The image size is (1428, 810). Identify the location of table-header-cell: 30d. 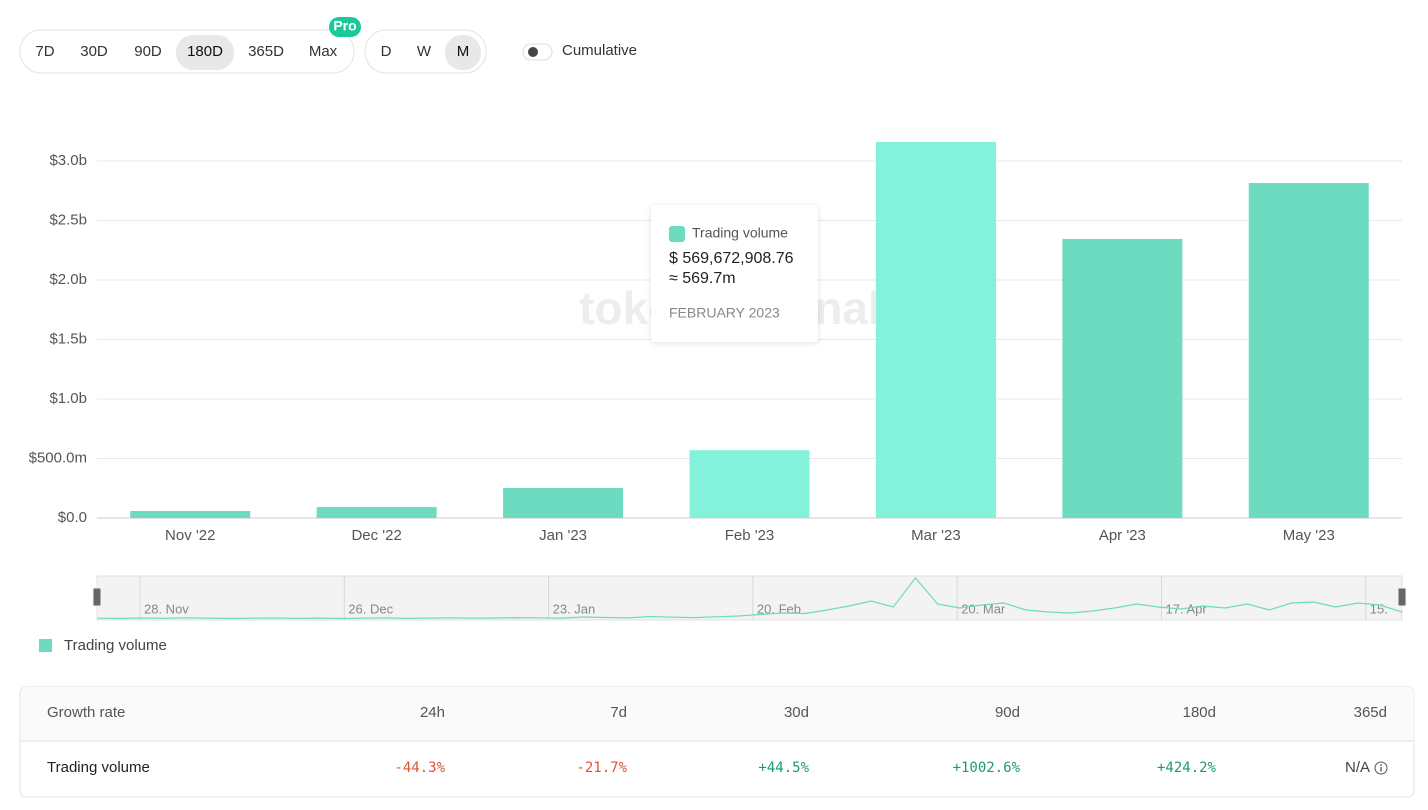
(796, 712).